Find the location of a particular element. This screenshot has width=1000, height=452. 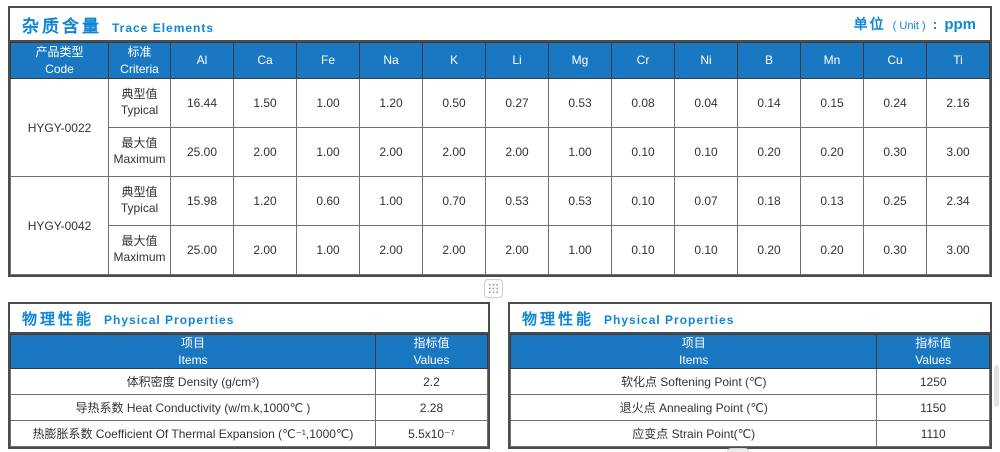

element-value-cell: 1.50 is located at coordinates (265, 103).